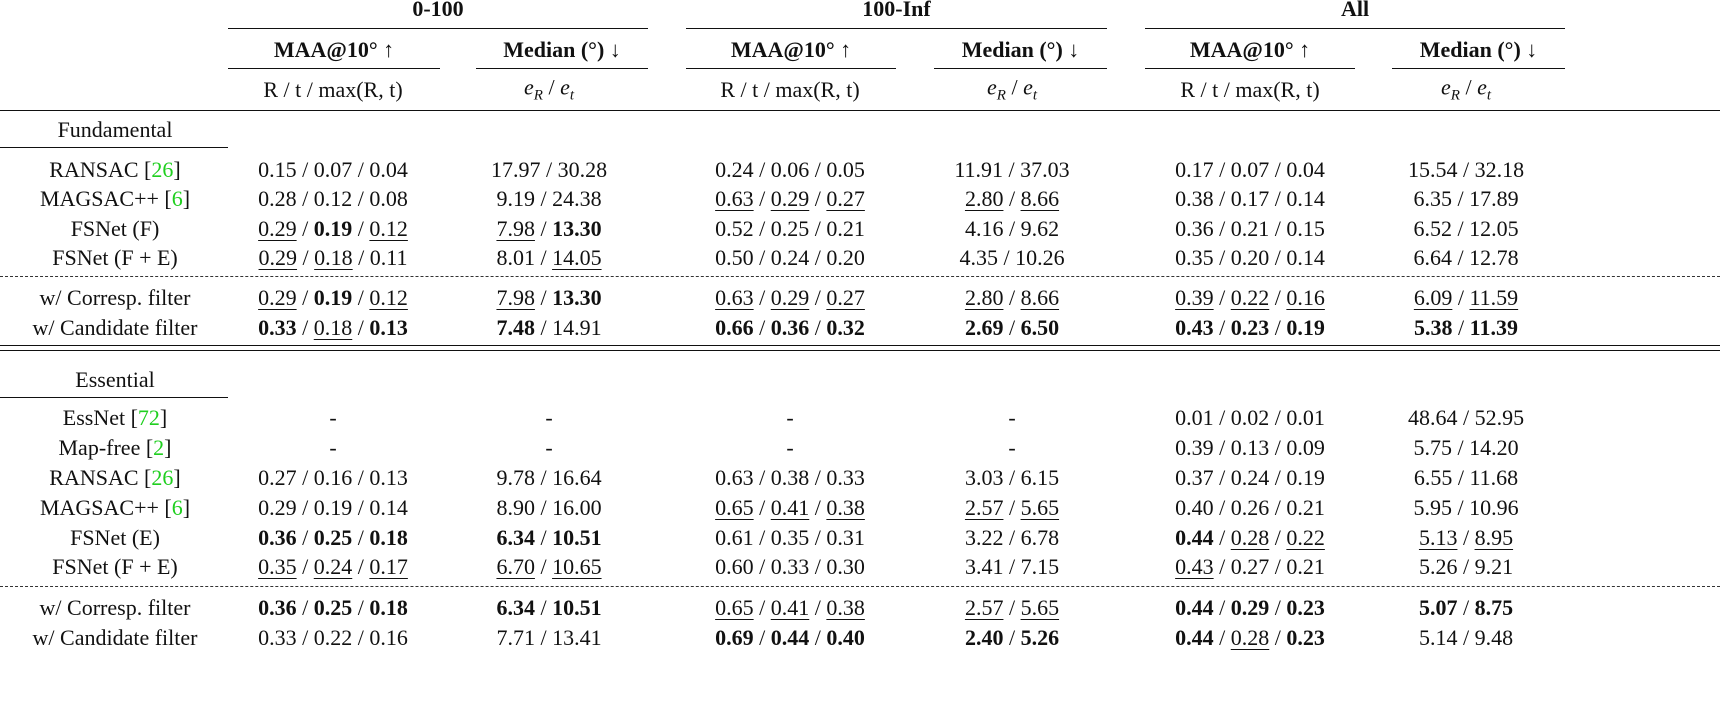 This screenshot has width=1720, height=717. Describe the element at coordinates (548, 638) in the screenshot. I see `table-cell: 7.71 / 13.41` at that location.